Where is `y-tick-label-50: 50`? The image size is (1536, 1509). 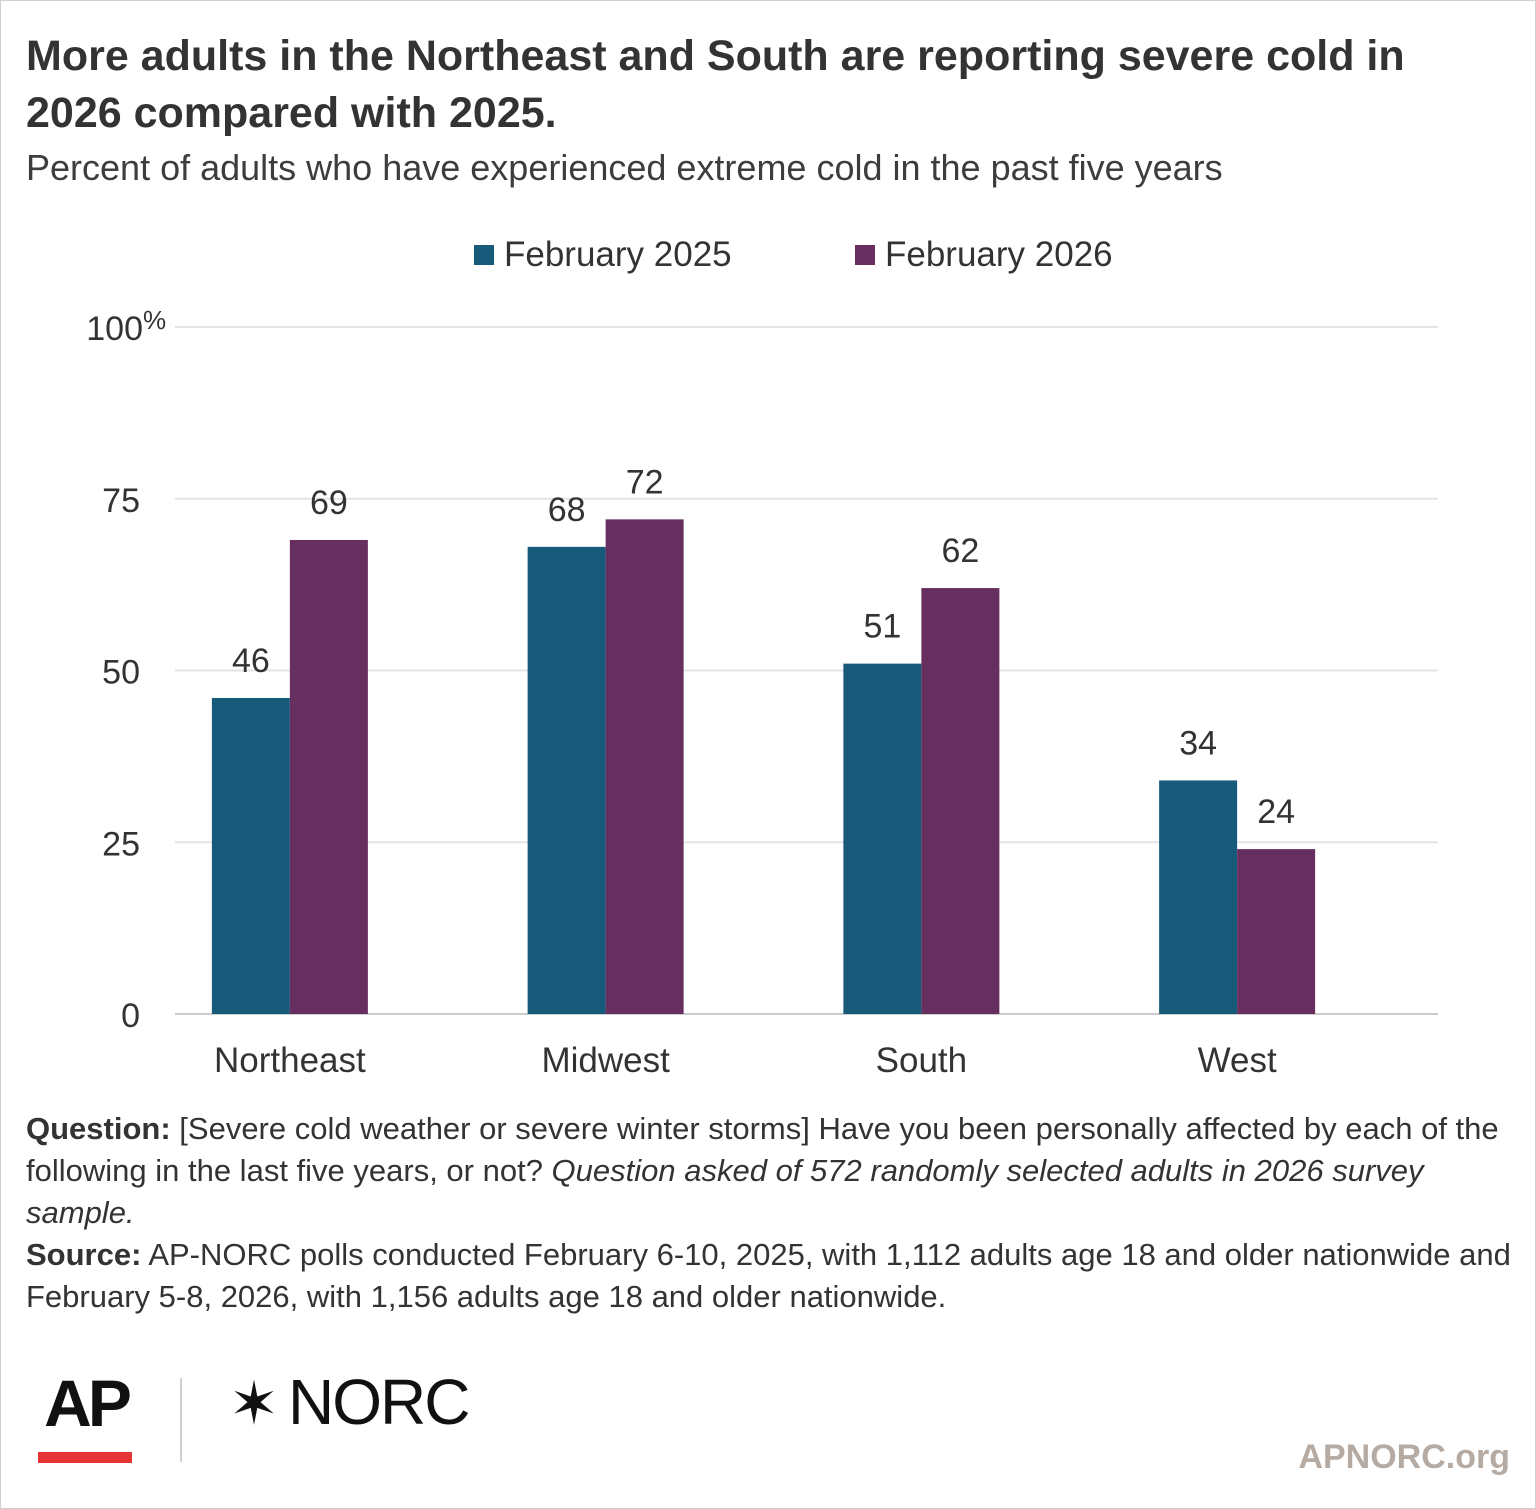 y-tick-label-50: 50 is located at coordinates (121, 673).